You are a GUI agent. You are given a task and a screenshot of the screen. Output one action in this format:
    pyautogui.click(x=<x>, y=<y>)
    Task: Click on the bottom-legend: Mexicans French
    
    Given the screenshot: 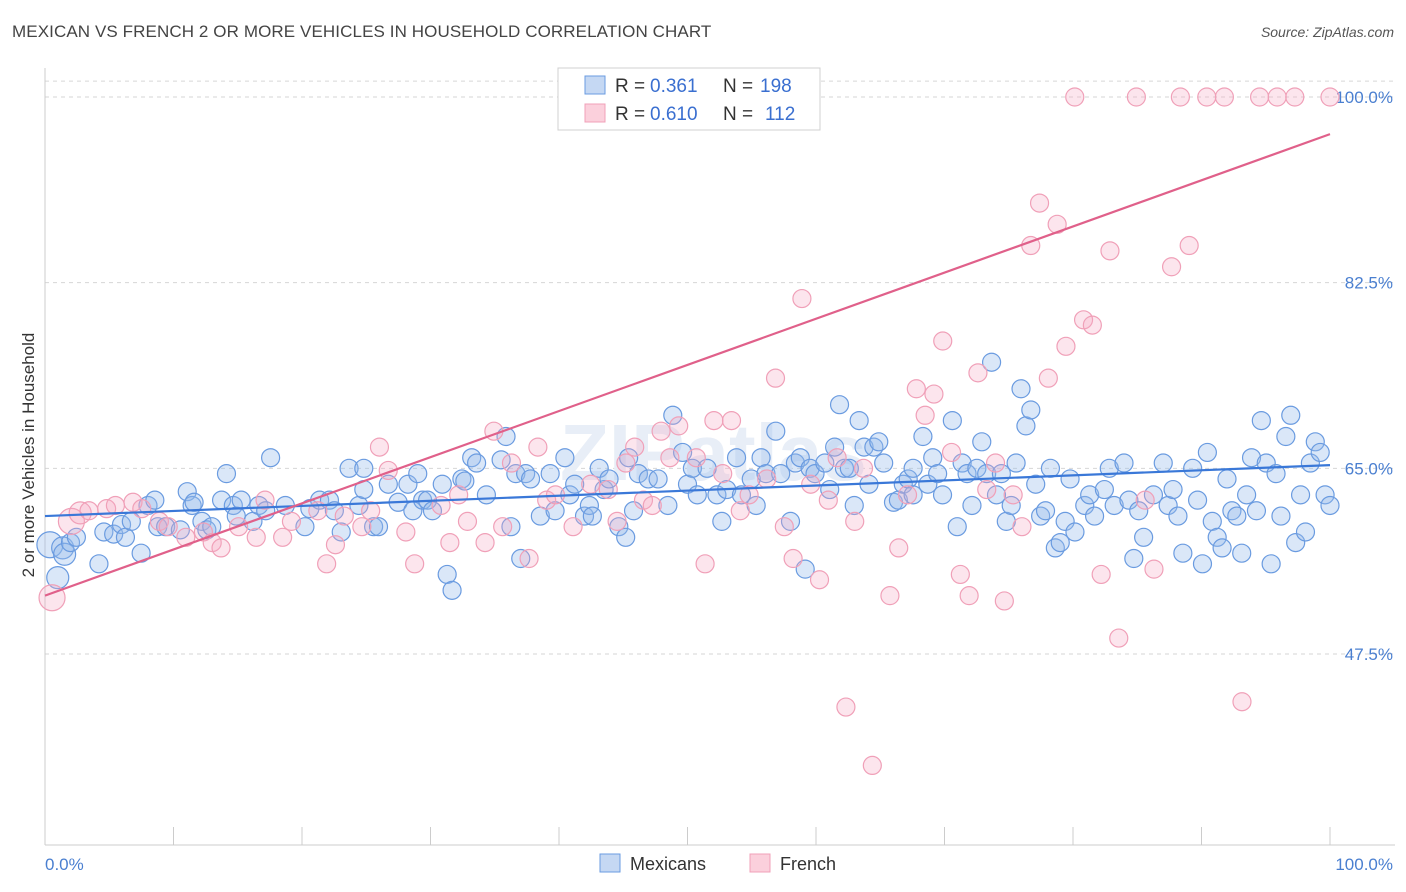 What is the action you would take?
    pyautogui.click(x=717, y=863)
    